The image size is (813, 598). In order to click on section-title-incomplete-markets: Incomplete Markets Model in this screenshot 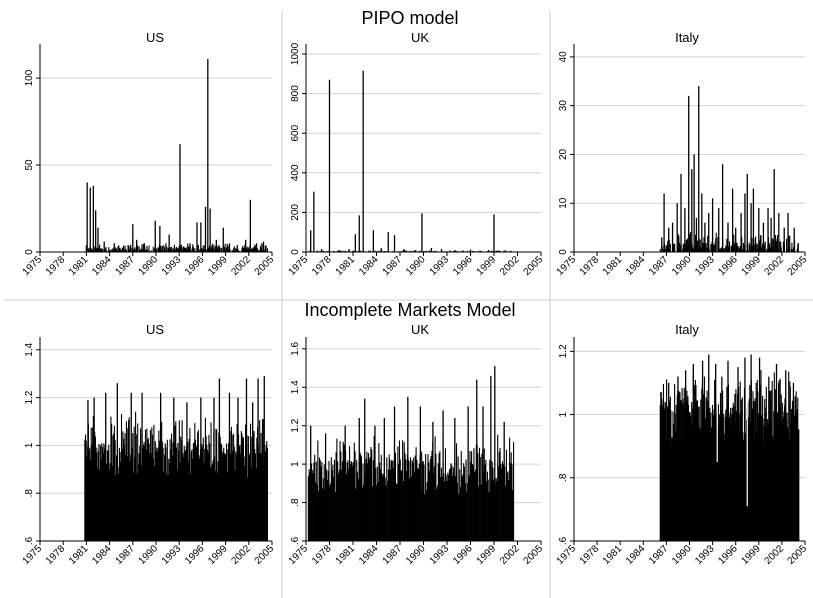, I will do `click(409, 310)`.